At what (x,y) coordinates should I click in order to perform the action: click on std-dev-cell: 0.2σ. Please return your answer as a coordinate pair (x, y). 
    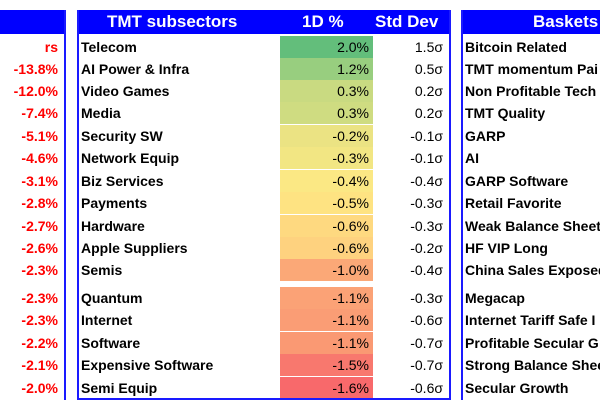
    Looking at the image, I should click on (428, 91).